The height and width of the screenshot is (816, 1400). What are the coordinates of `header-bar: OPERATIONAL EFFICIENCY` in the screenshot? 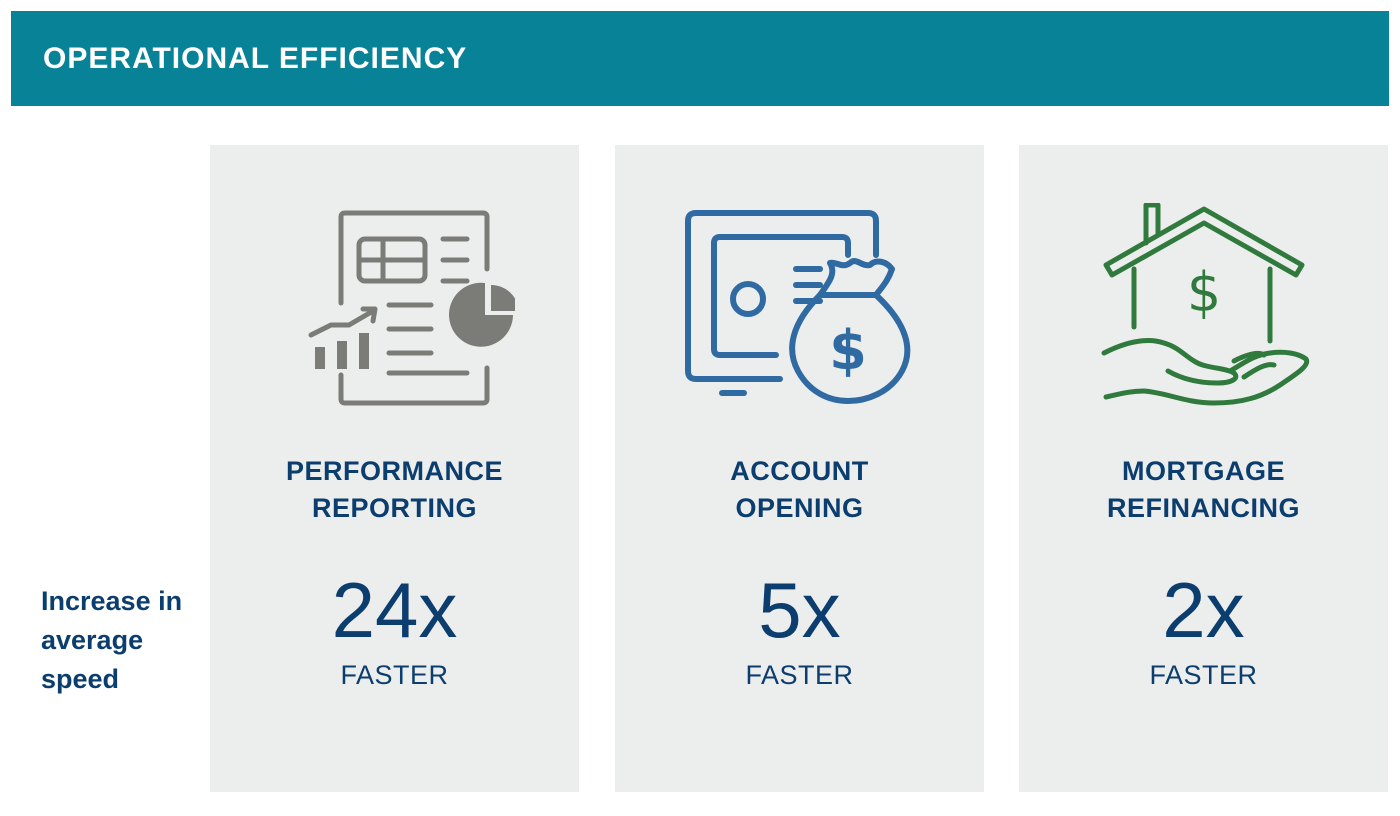 It's located at (700, 58).